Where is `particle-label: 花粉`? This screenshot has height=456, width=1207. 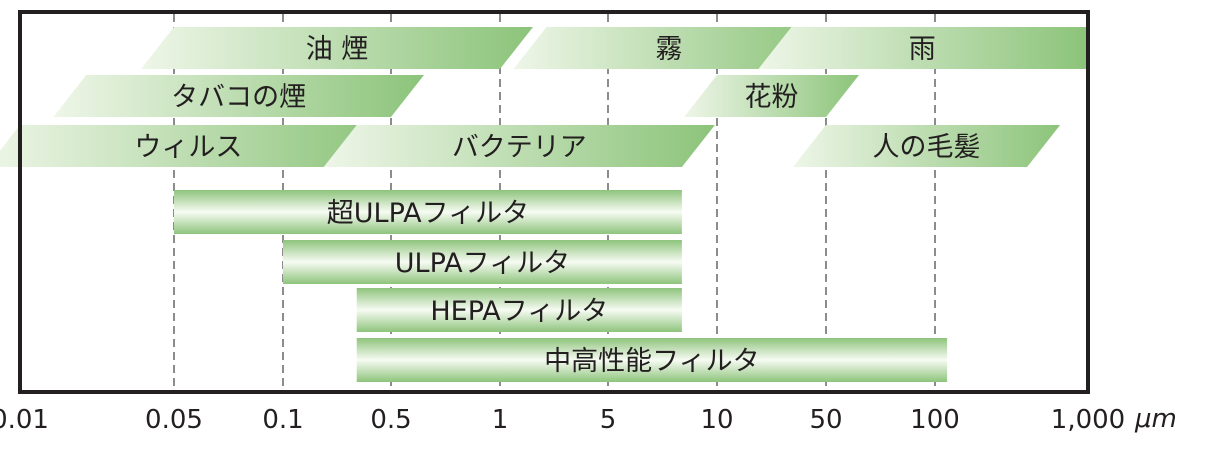
particle-label: 花粉 is located at coordinates (772, 97).